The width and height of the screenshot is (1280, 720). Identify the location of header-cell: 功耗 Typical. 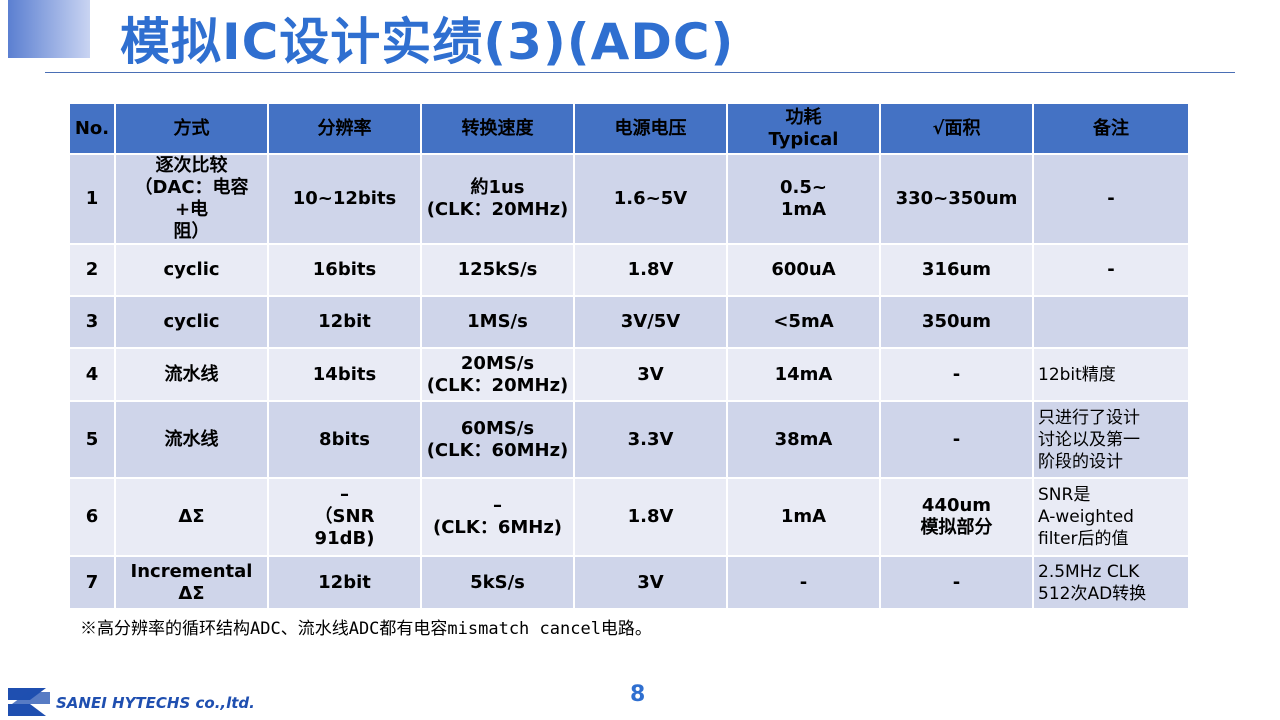
(803, 128).